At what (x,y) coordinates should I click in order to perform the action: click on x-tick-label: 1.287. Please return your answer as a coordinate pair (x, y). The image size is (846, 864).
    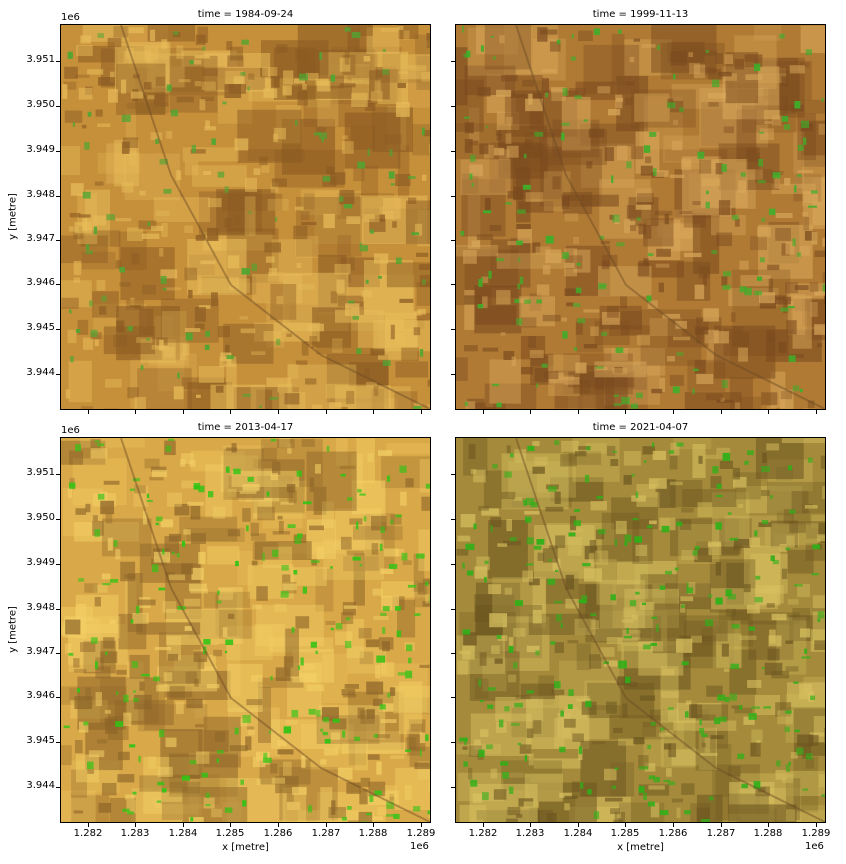
    Looking at the image, I should click on (326, 833).